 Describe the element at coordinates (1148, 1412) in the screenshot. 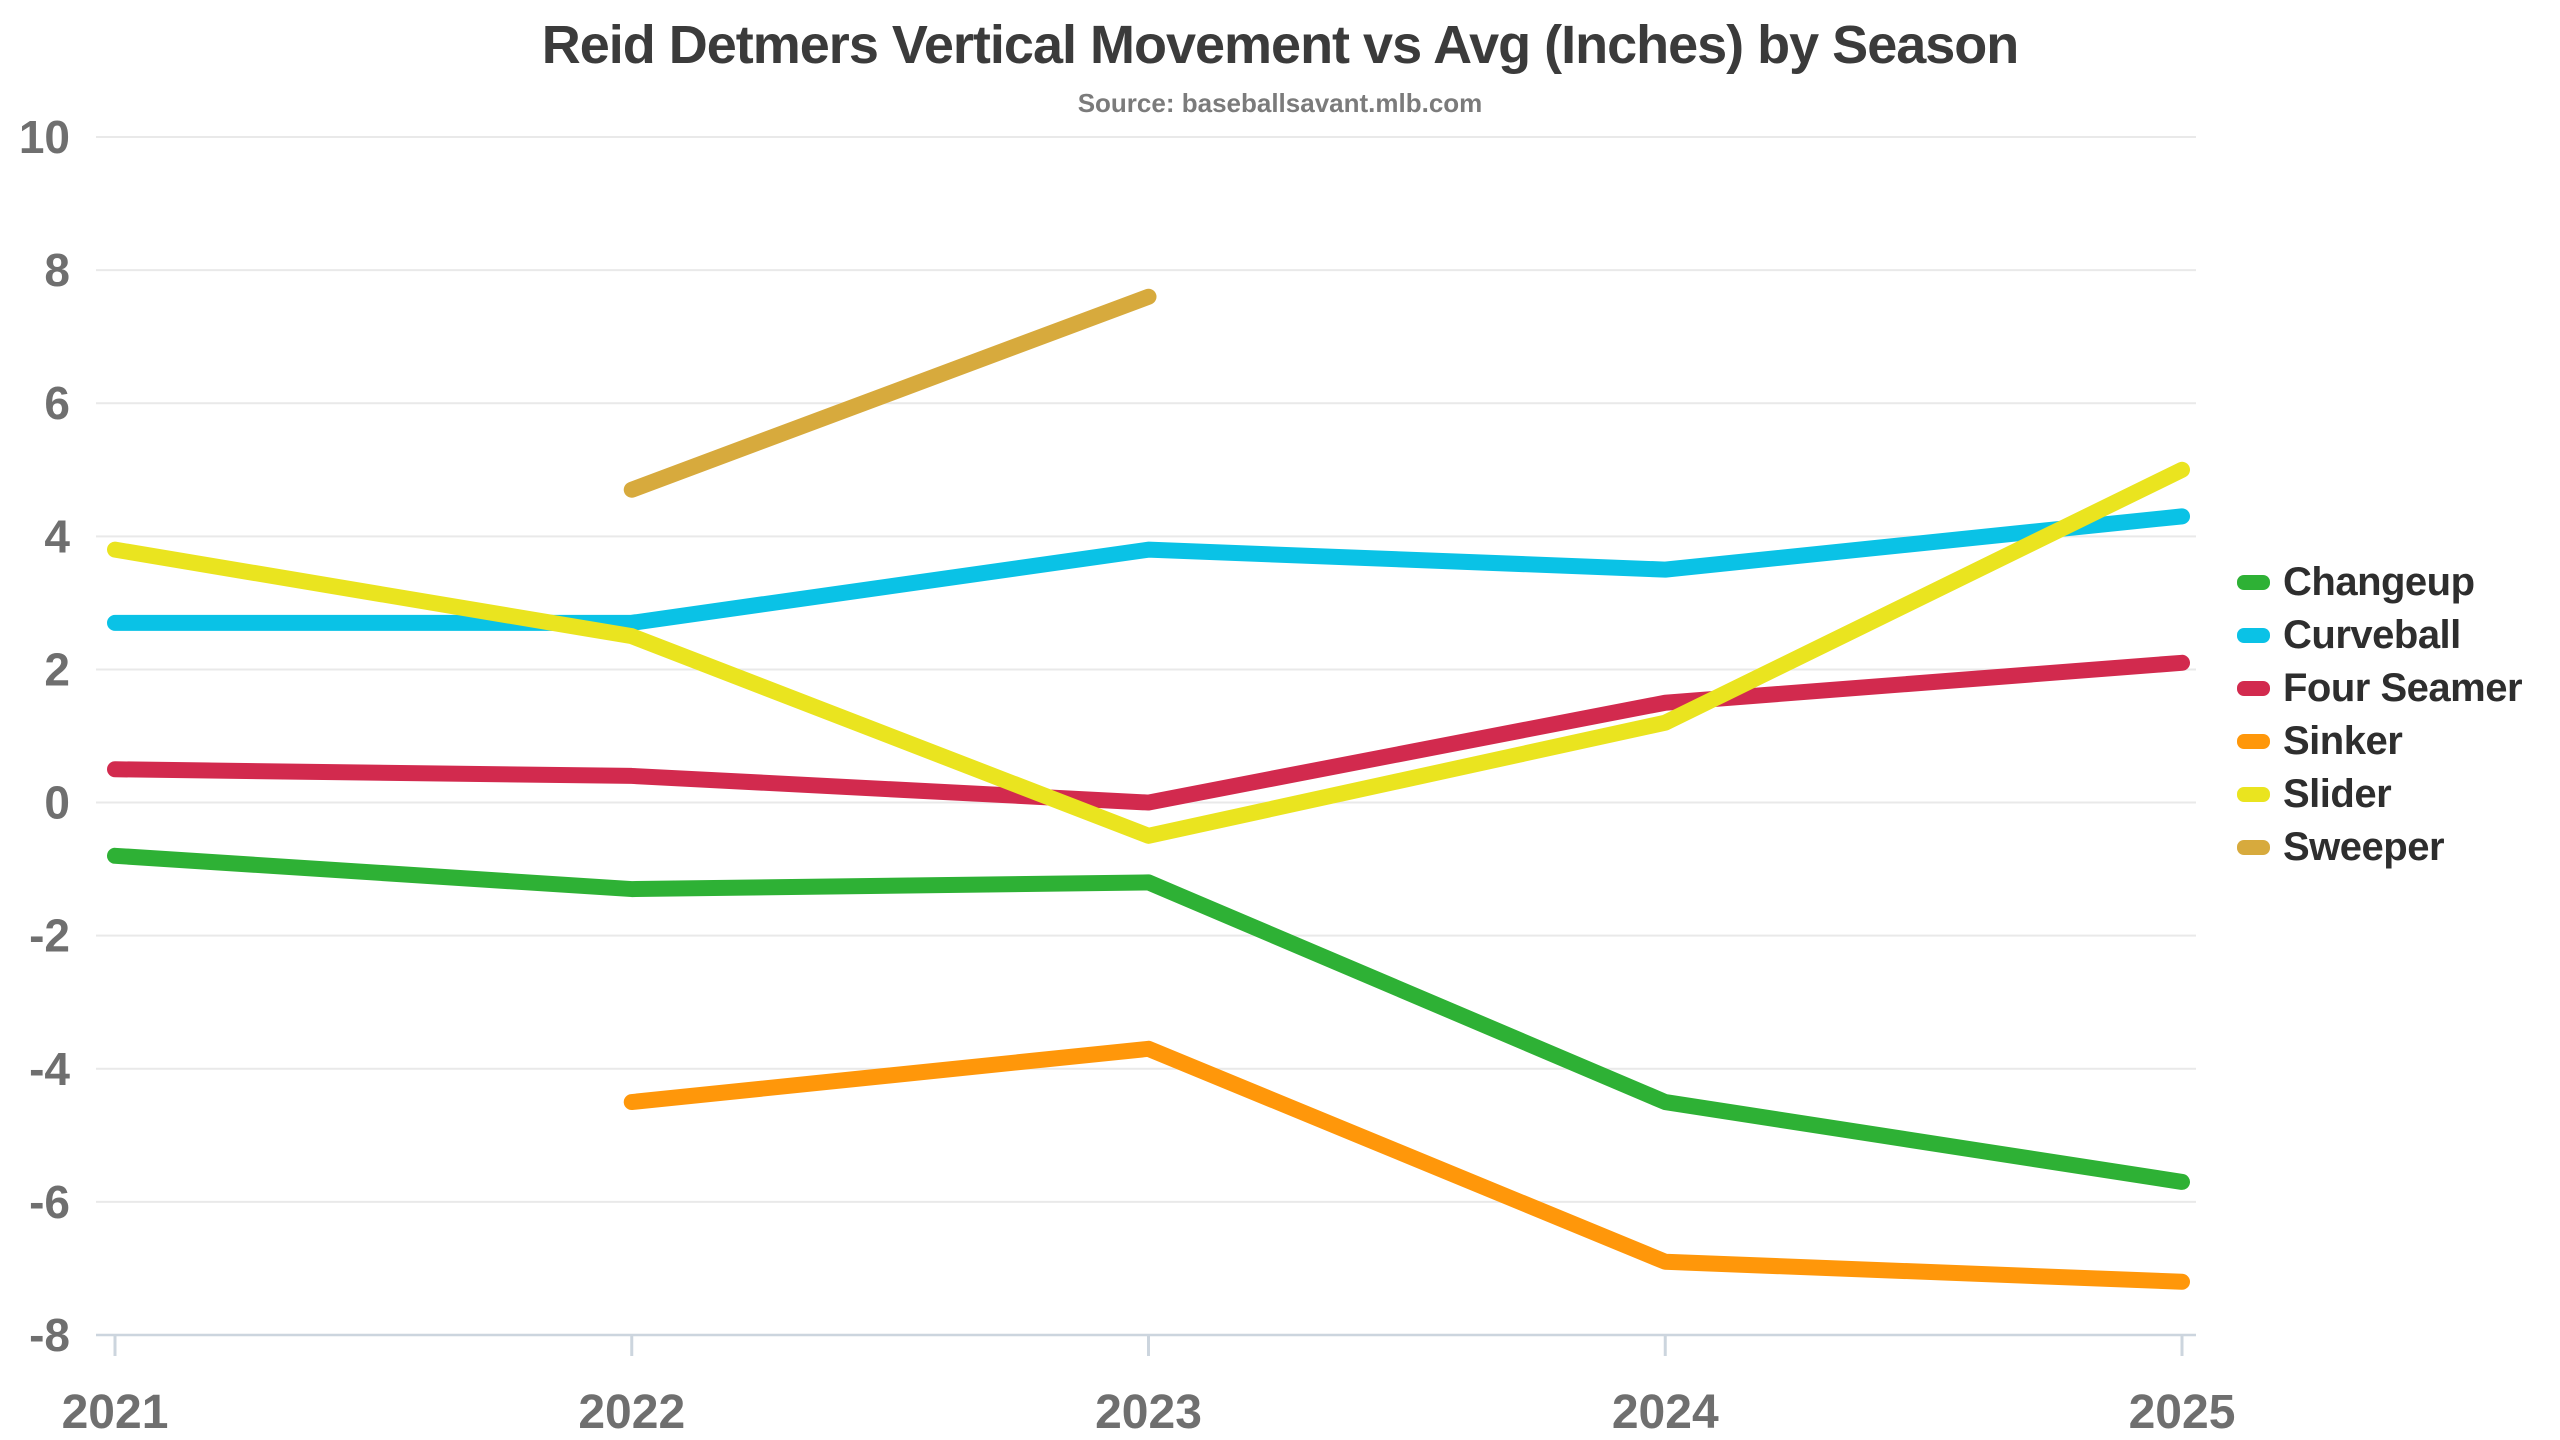

I see `x-tick-label: 2023` at that location.